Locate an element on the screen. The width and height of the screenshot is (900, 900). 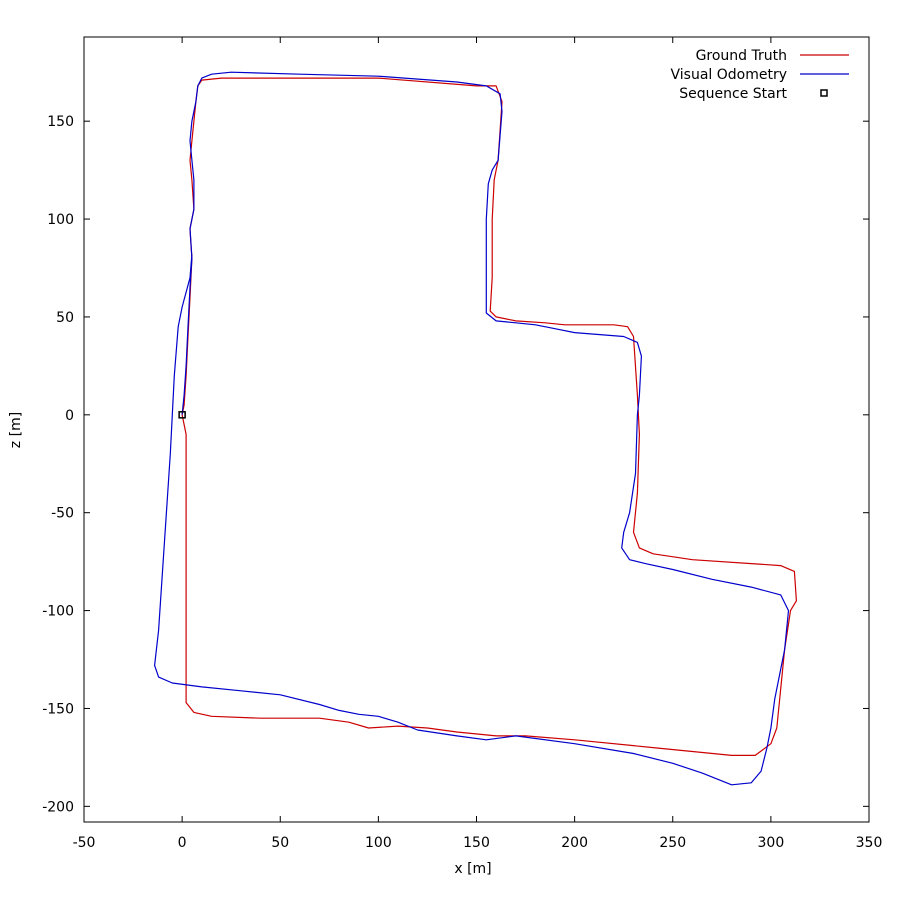
x-tick-label: 250 is located at coordinates (672, 843).